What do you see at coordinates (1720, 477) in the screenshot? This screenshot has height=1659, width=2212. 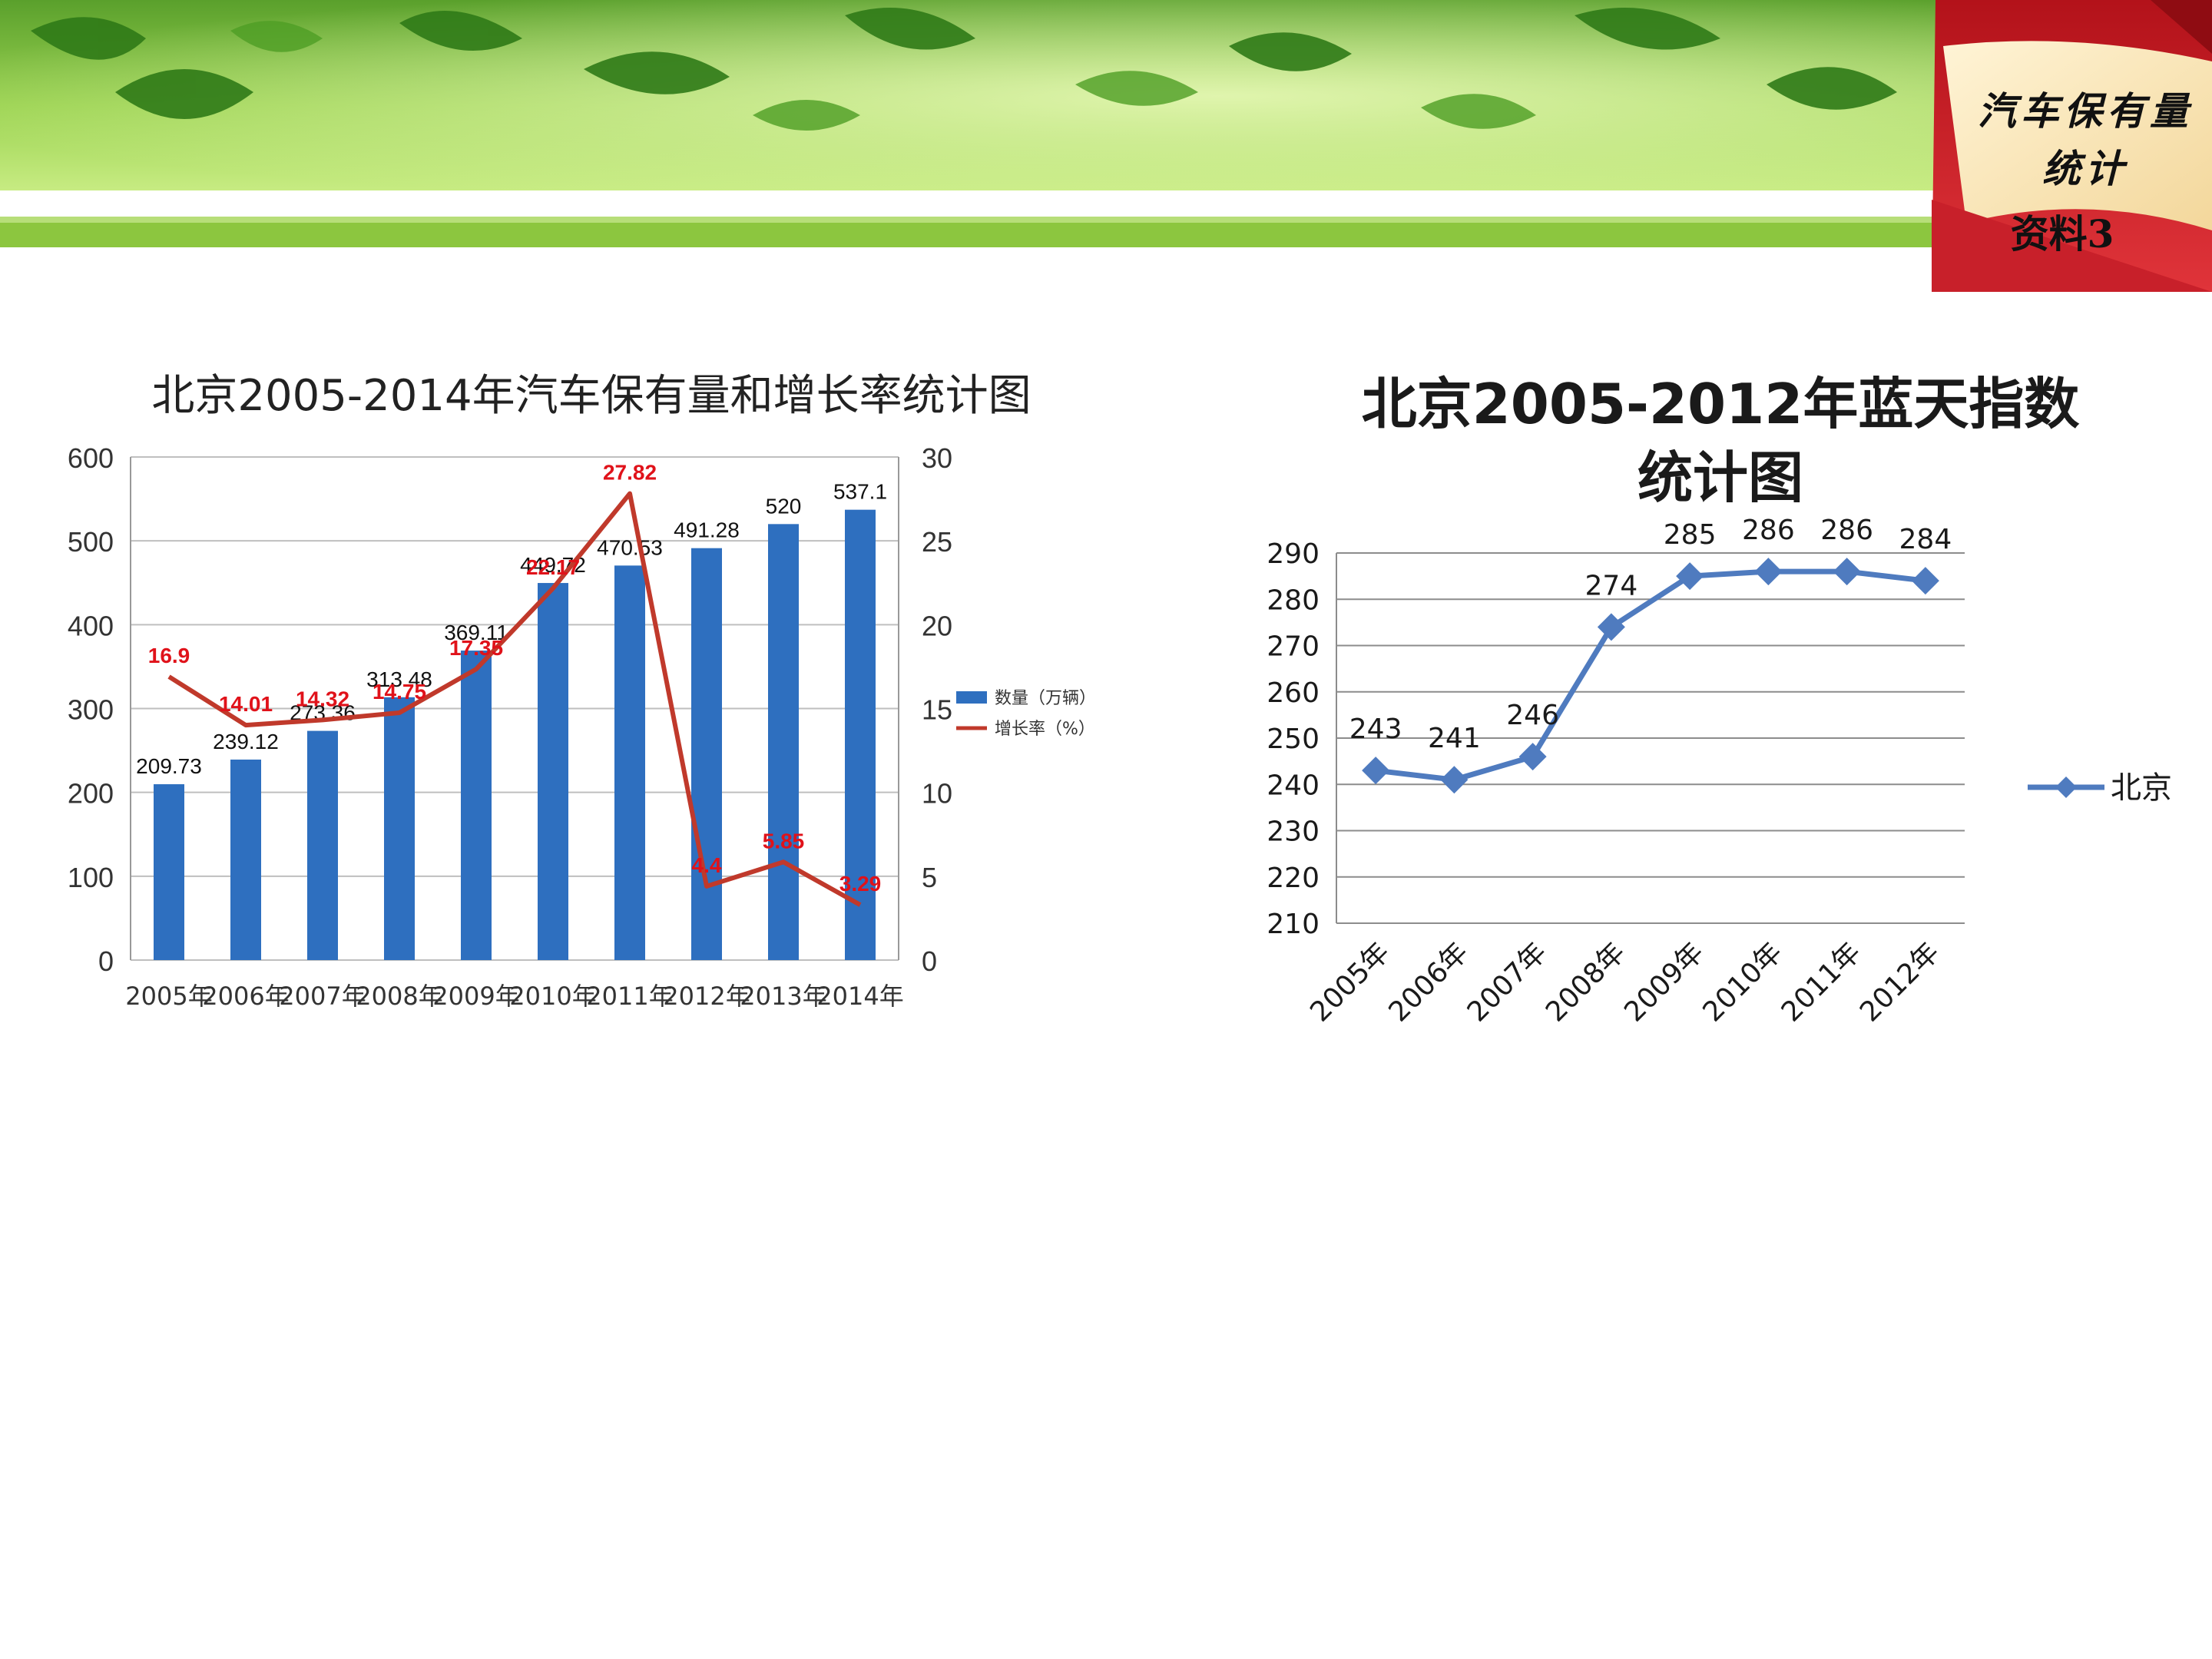 I see `chart2-title-line2: 统计图` at bounding box center [1720, 477].